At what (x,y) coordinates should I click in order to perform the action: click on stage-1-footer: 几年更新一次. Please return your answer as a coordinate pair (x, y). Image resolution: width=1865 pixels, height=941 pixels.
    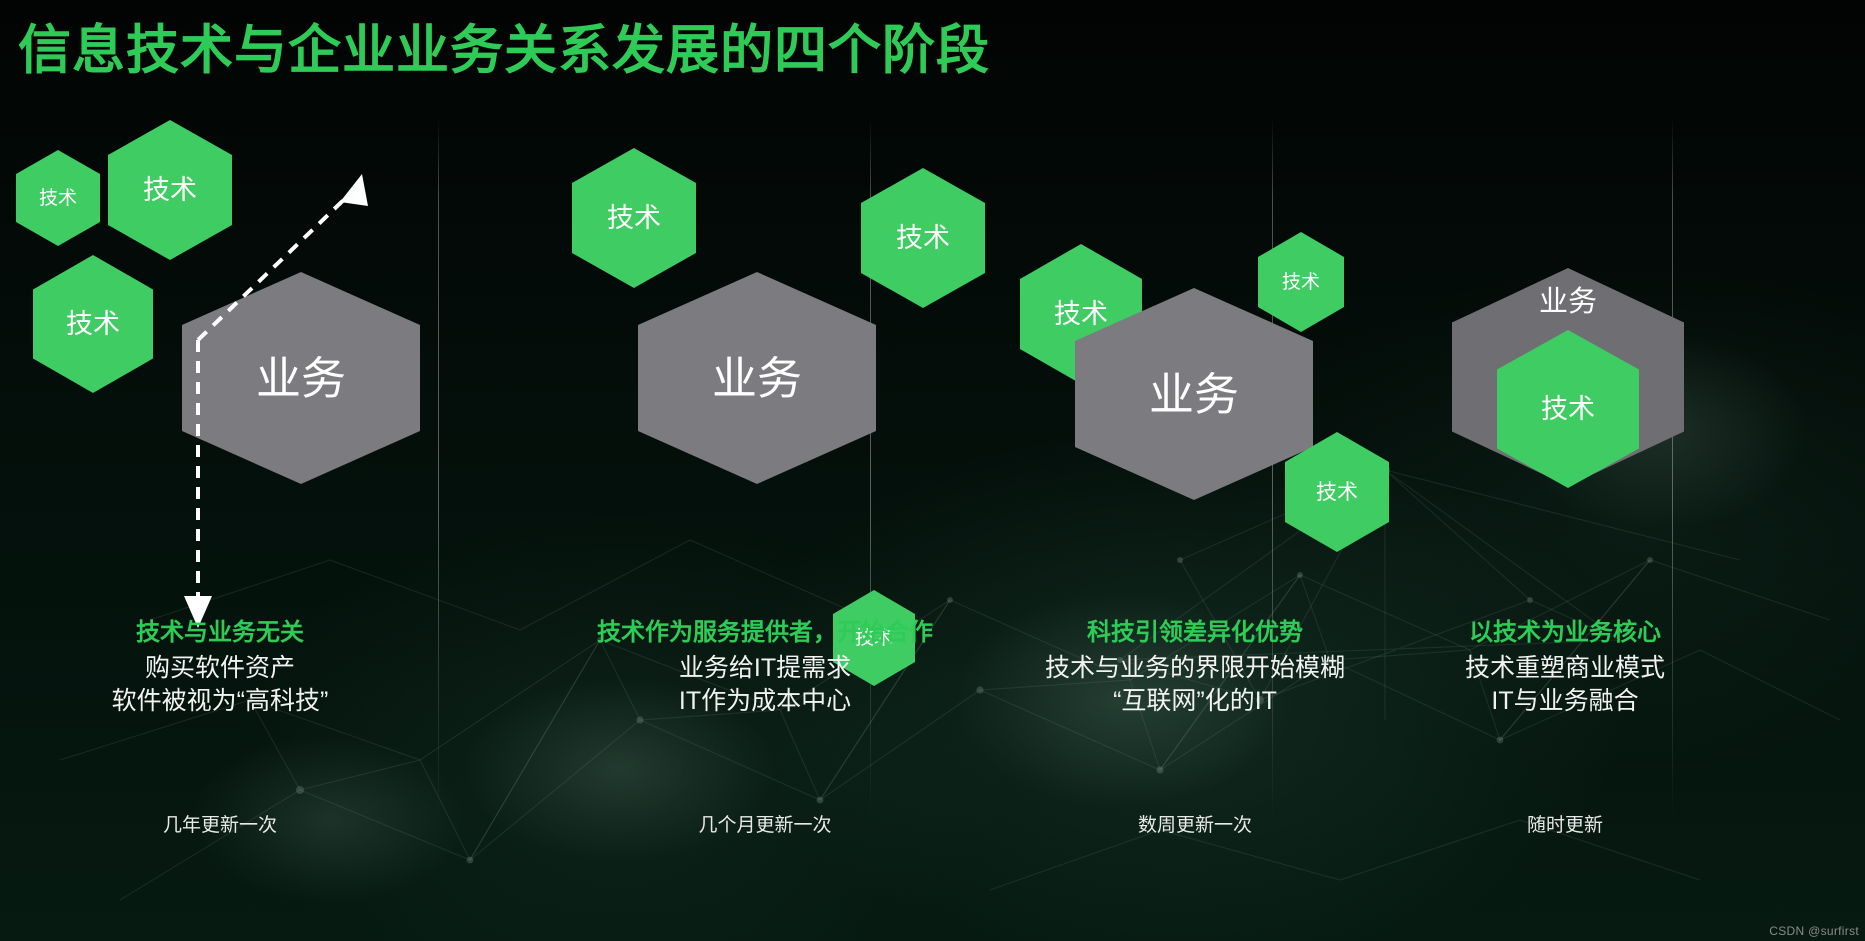
    Looking at the image, I should click on (219, 825).